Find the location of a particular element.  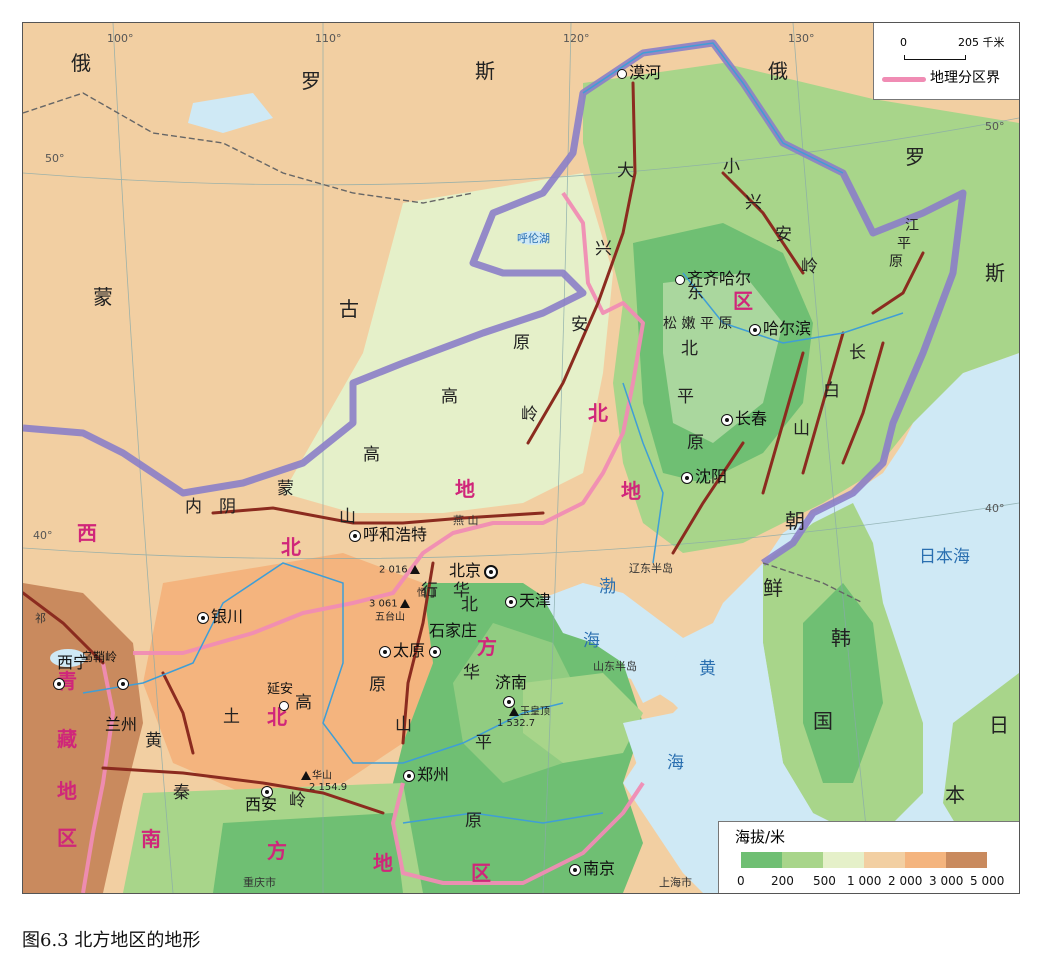

terrain-nmg-2: 蒙 is located at coordinates (285, 489).